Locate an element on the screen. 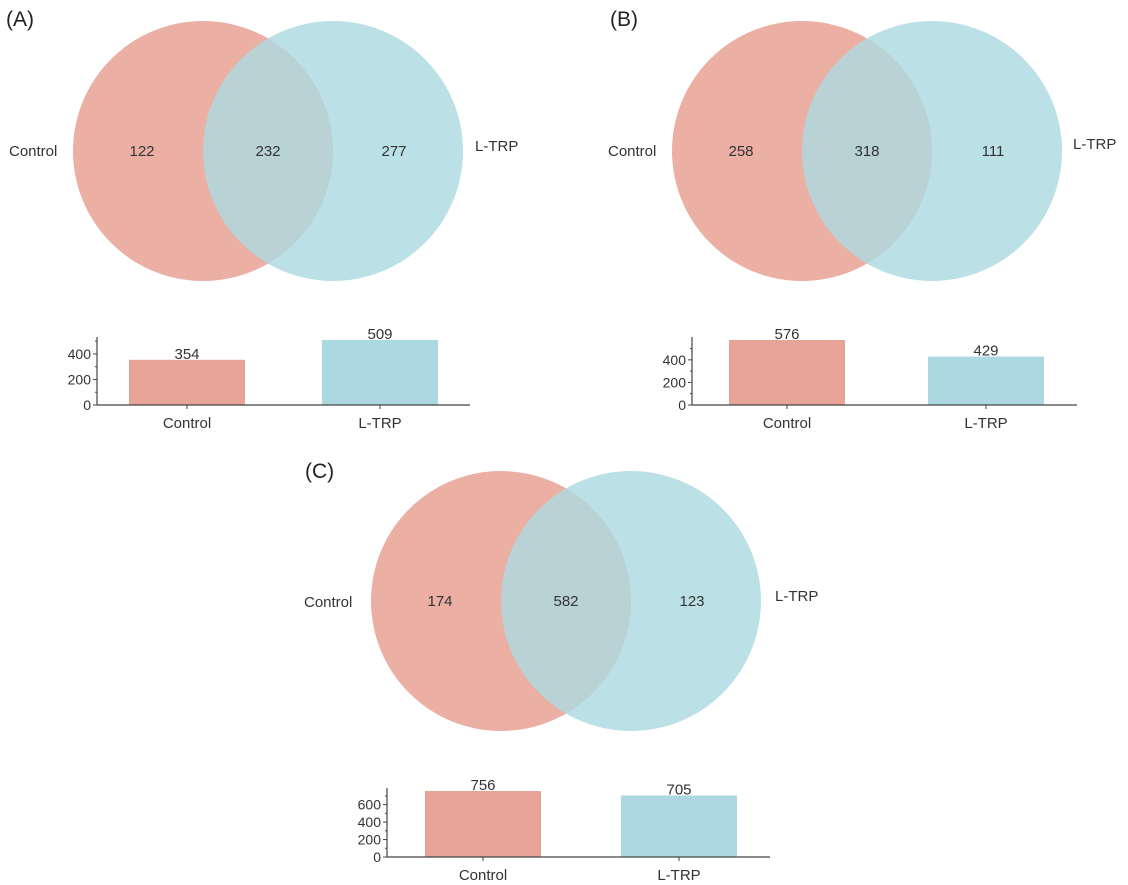 Image resolution: width=1128 pixels, height=885 pixels. bar-value-label: 576 is located at coordinates (786, 334).